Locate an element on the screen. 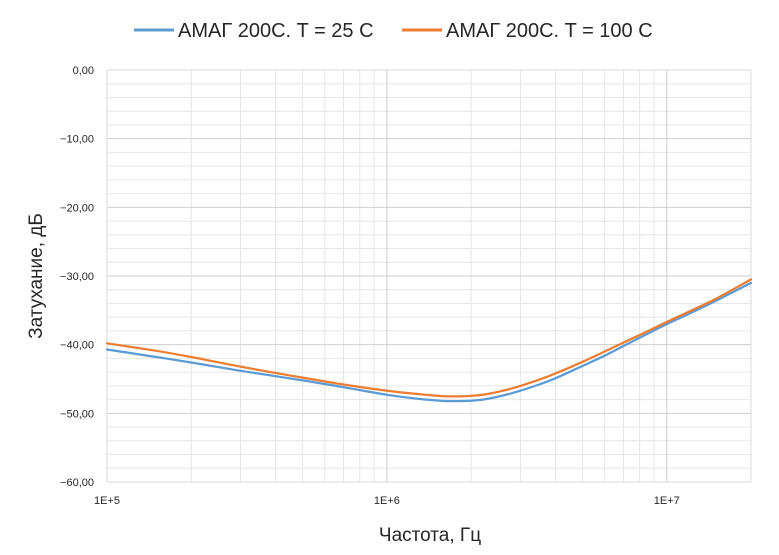 This screenshot has height=555, width=779. y-tick-label: −30,00 is located at coordinates (77, 277).